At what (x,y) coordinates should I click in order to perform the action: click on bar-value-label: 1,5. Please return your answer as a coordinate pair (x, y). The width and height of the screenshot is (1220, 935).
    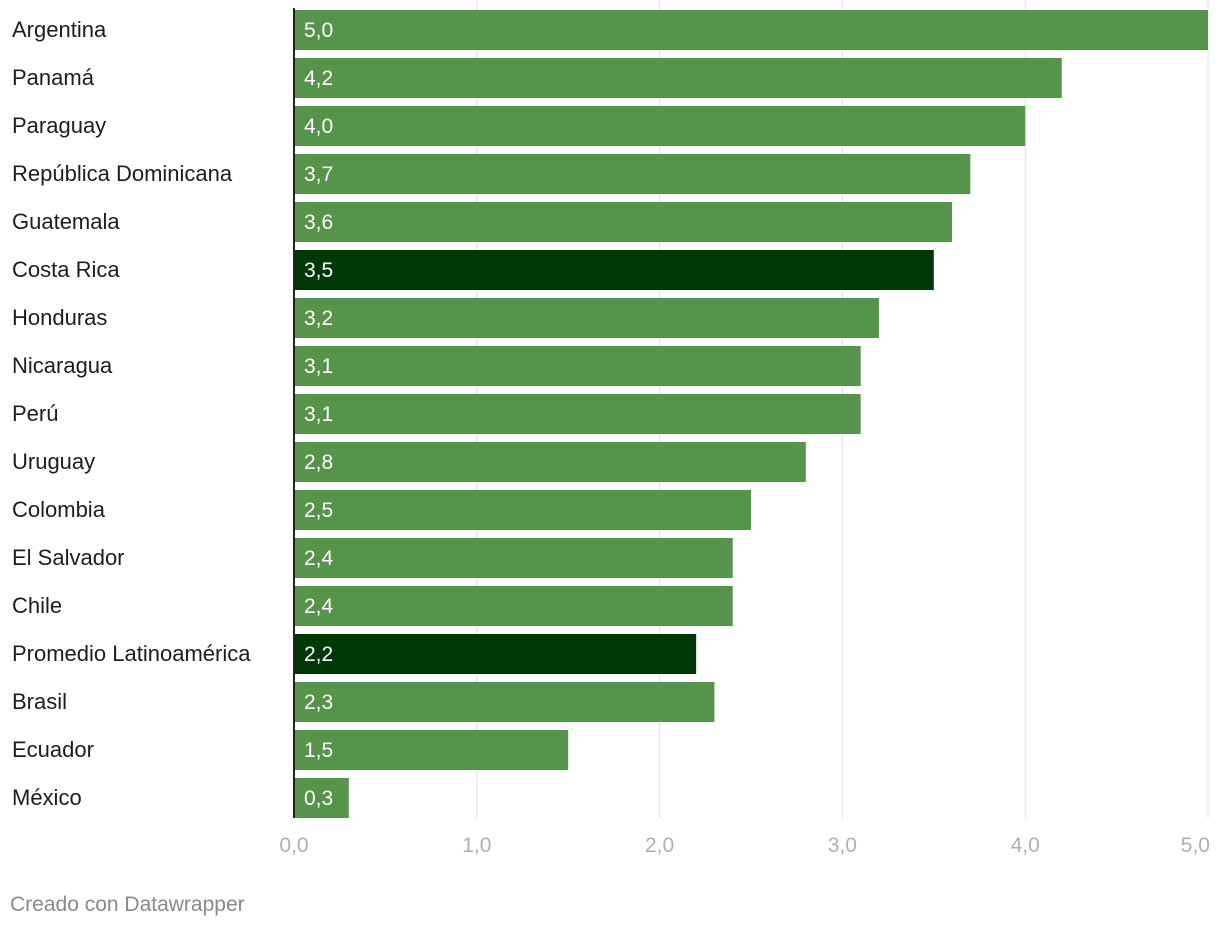
    Looking at the image, I should click on (318, 750).